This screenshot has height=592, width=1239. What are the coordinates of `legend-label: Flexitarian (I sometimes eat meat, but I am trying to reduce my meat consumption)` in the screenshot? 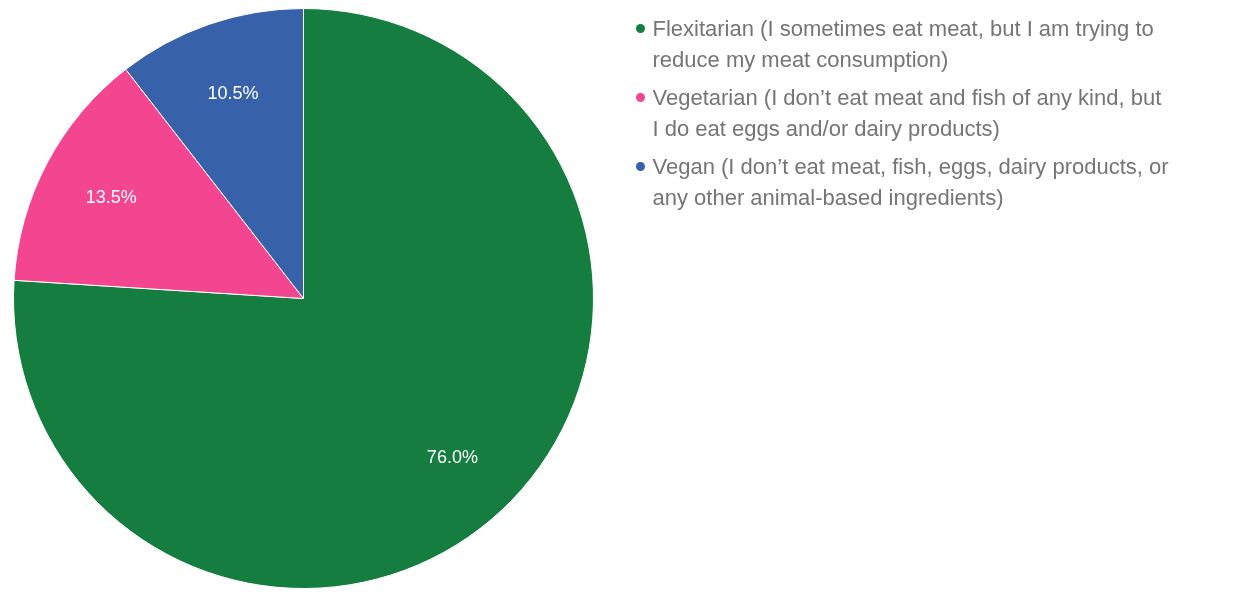 It's located at (903, 44).